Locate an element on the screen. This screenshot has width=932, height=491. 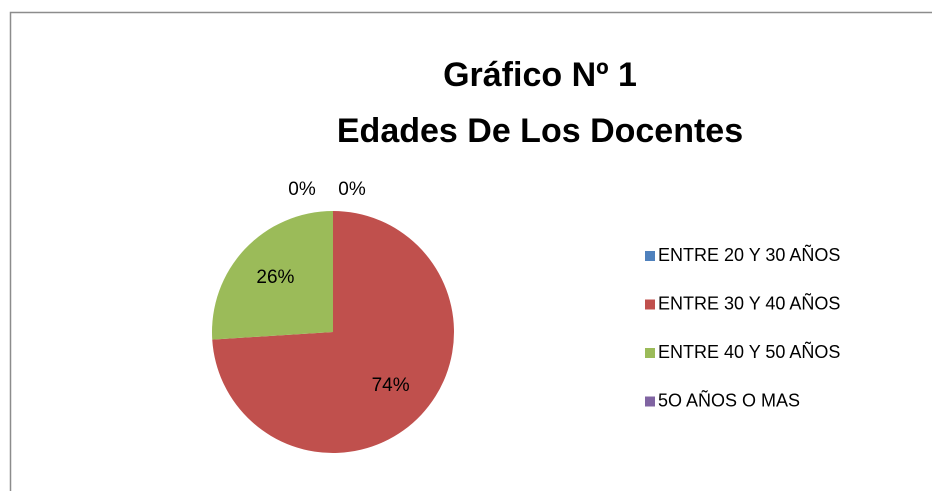
legend-label: ENTRE 20 Y 30 AÑOS is located at coordinates (749, 254).